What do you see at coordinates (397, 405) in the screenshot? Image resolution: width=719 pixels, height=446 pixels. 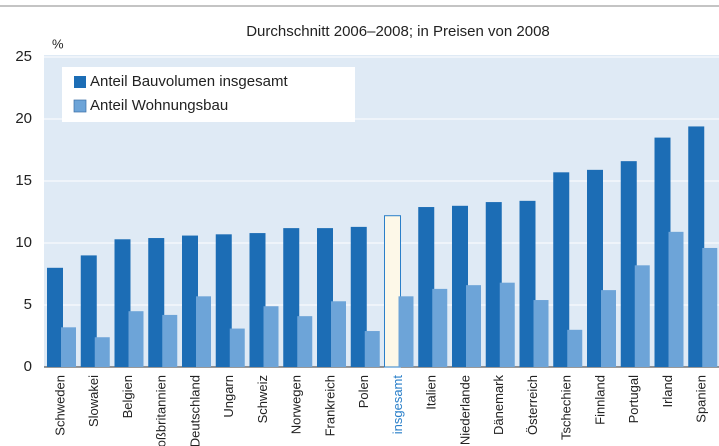 I see `x-tick-label: insgesamt` at bounding box center [397, 405].